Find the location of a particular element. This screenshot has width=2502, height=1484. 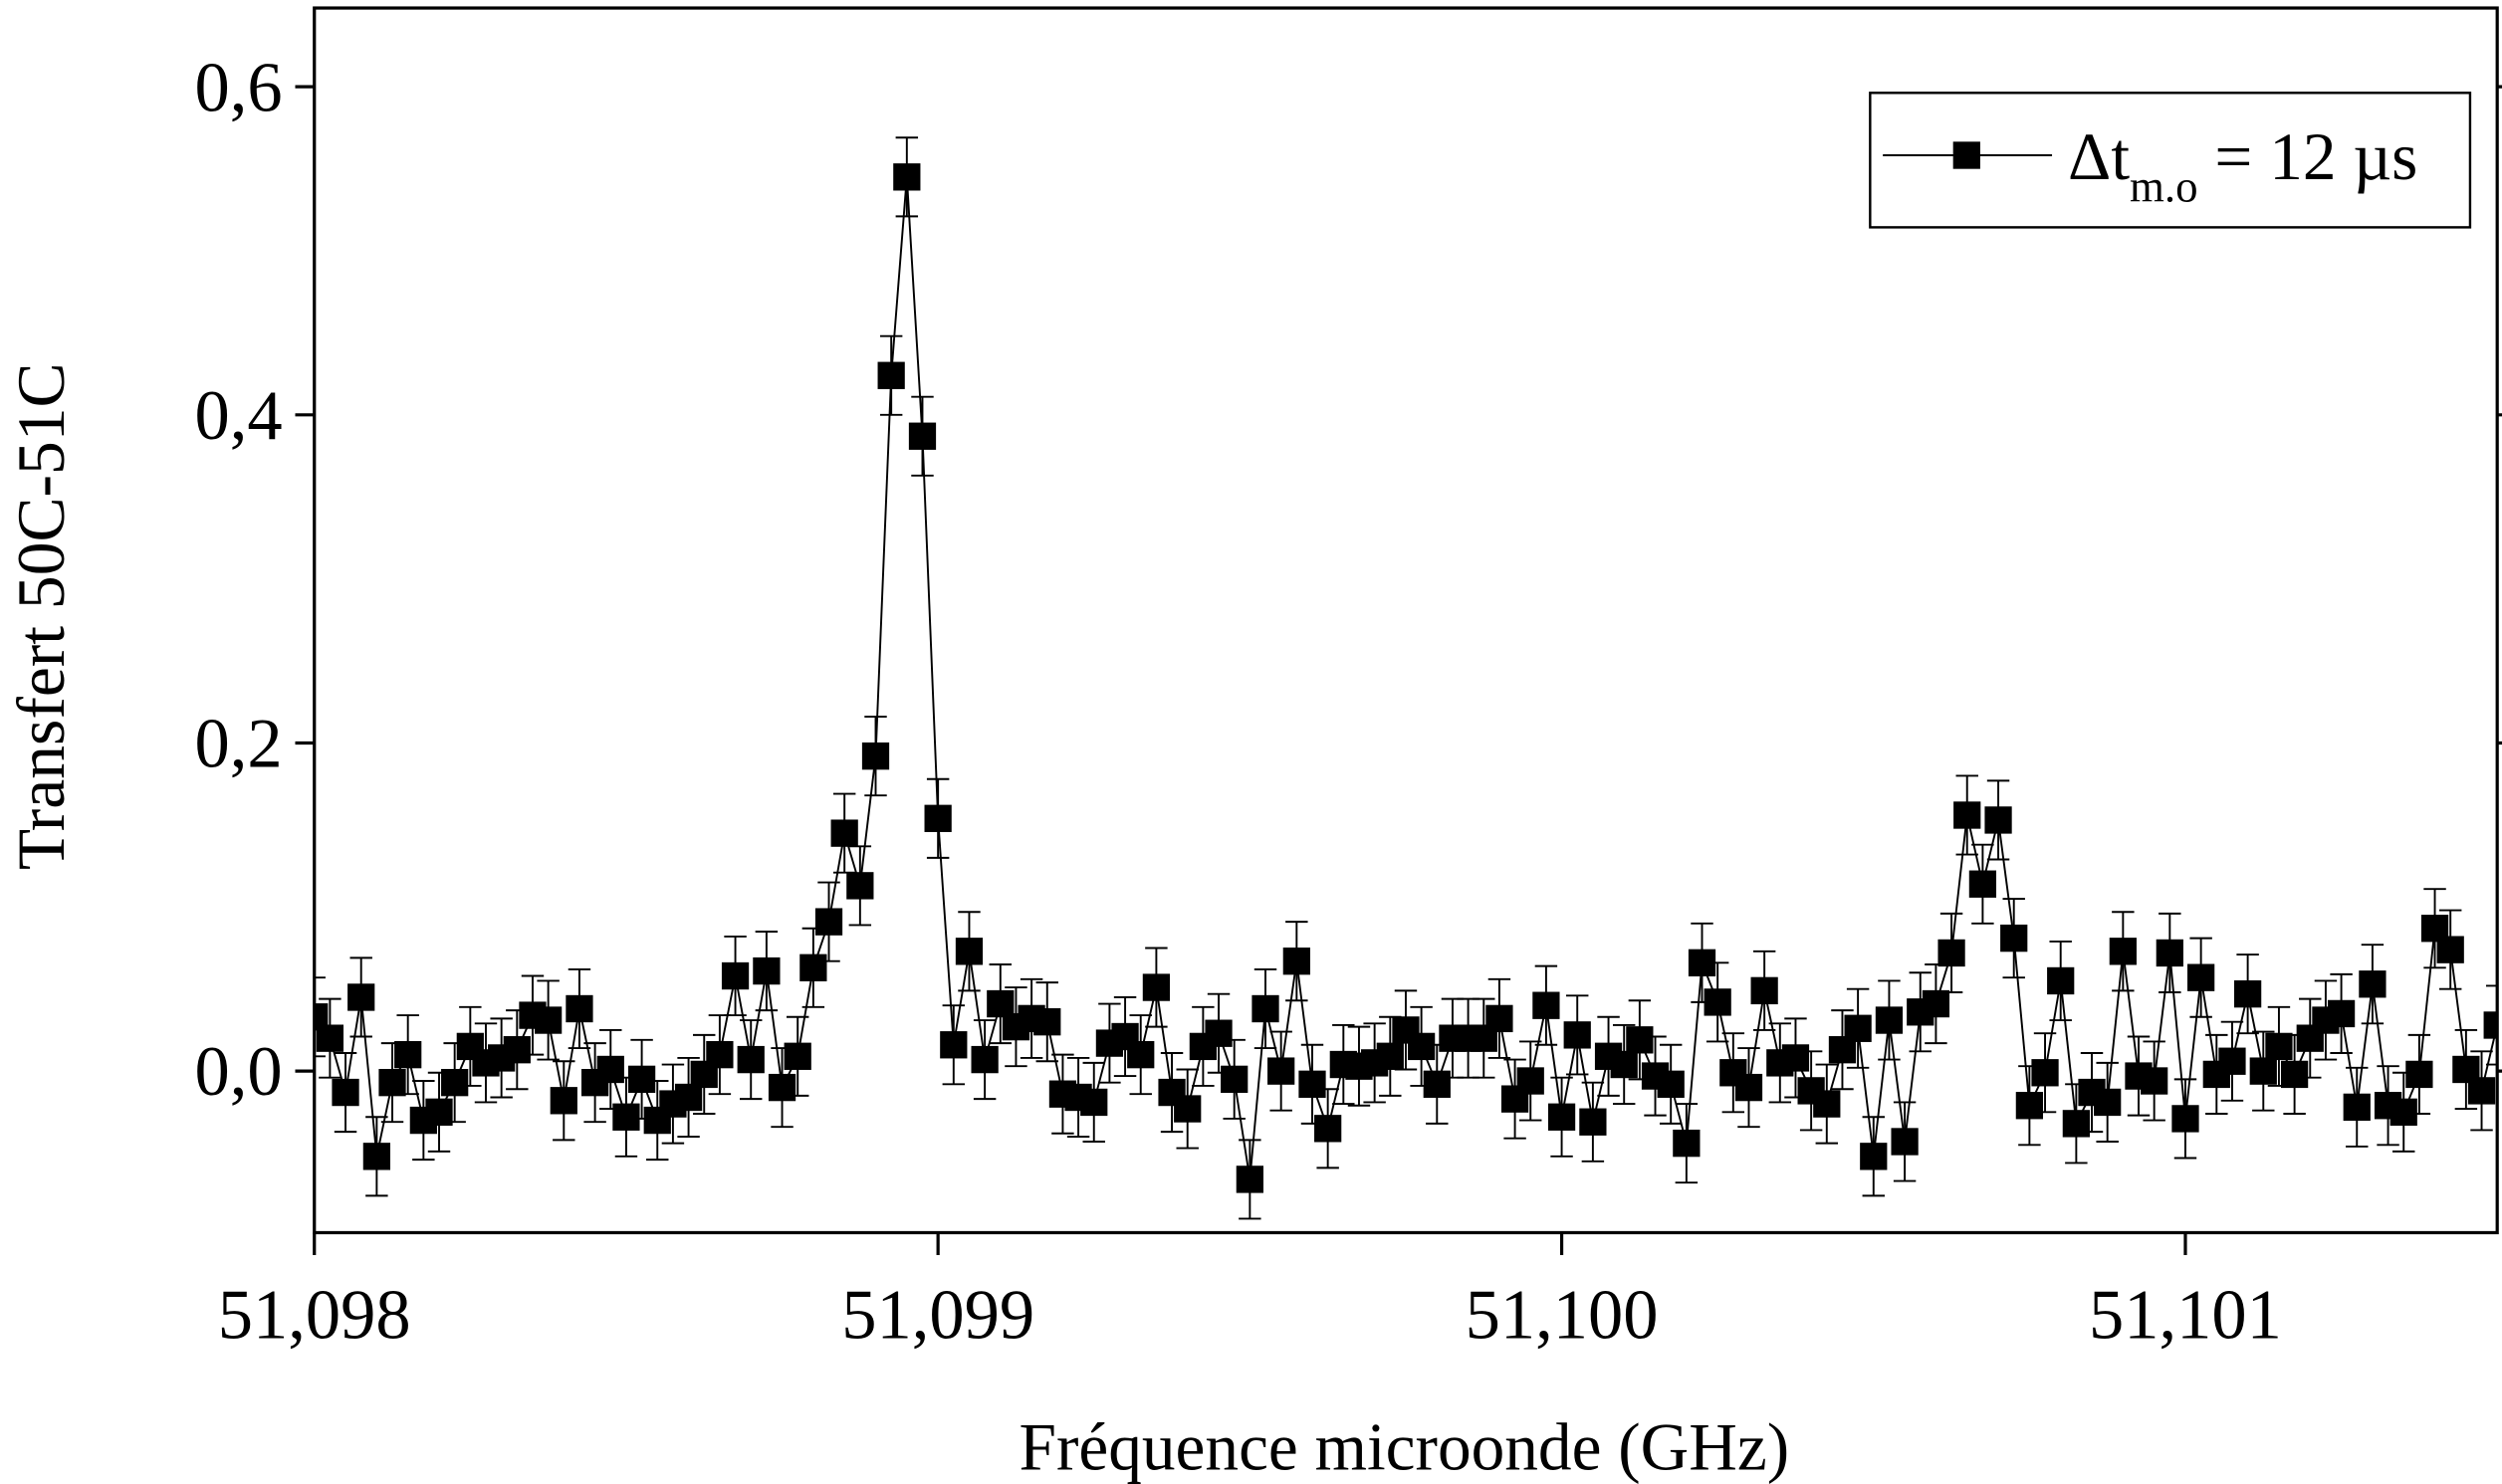

y-tick-label: 0,4 is located at coordinates (239, 416).